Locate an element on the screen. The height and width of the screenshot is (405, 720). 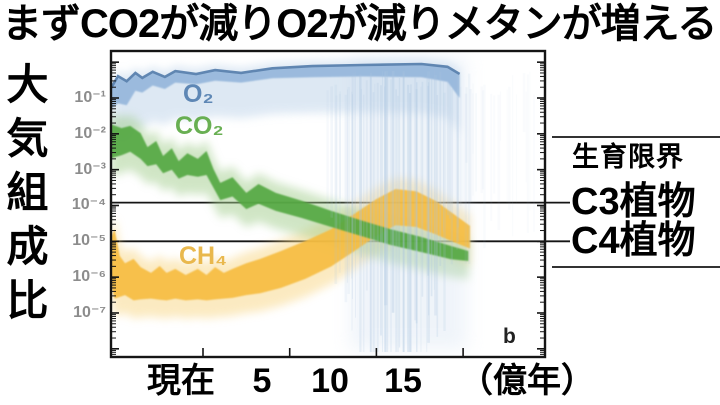
y-tick-label-1e-5: 10⁻⁵ is located at coordinates (89, 241).